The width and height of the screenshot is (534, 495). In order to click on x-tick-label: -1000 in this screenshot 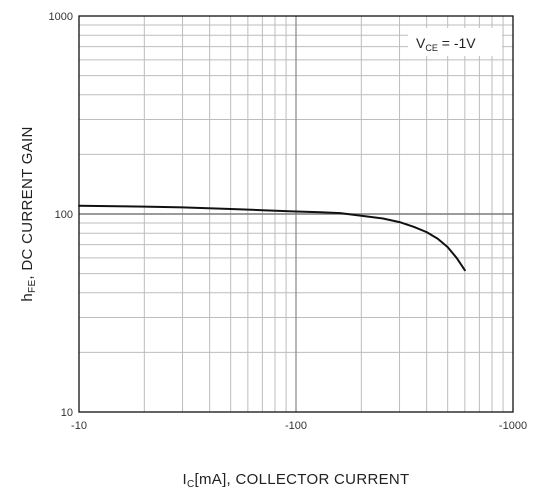, I will do `click(513, 426)`.